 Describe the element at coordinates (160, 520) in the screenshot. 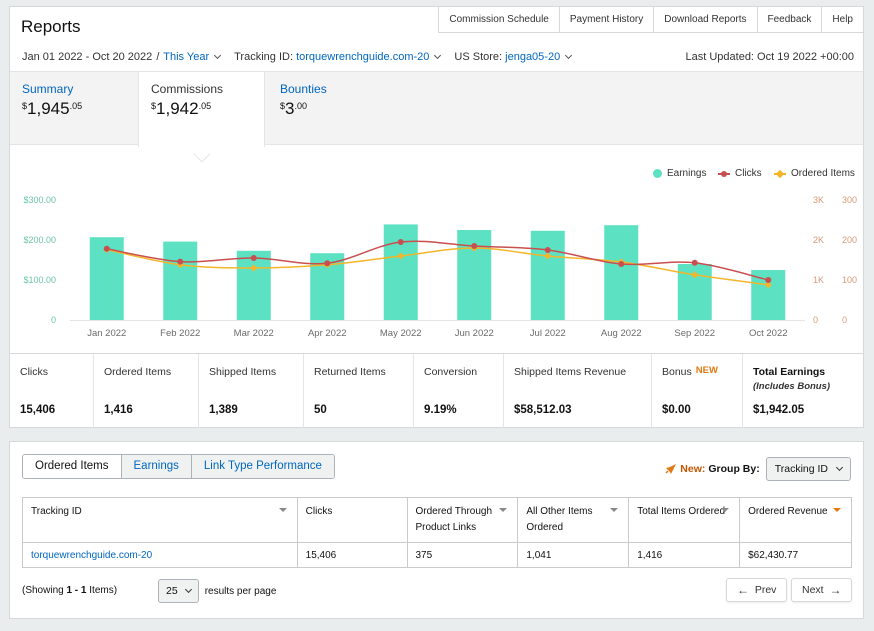

I see `col-header-tracking-id: Tracking ID` at that location.